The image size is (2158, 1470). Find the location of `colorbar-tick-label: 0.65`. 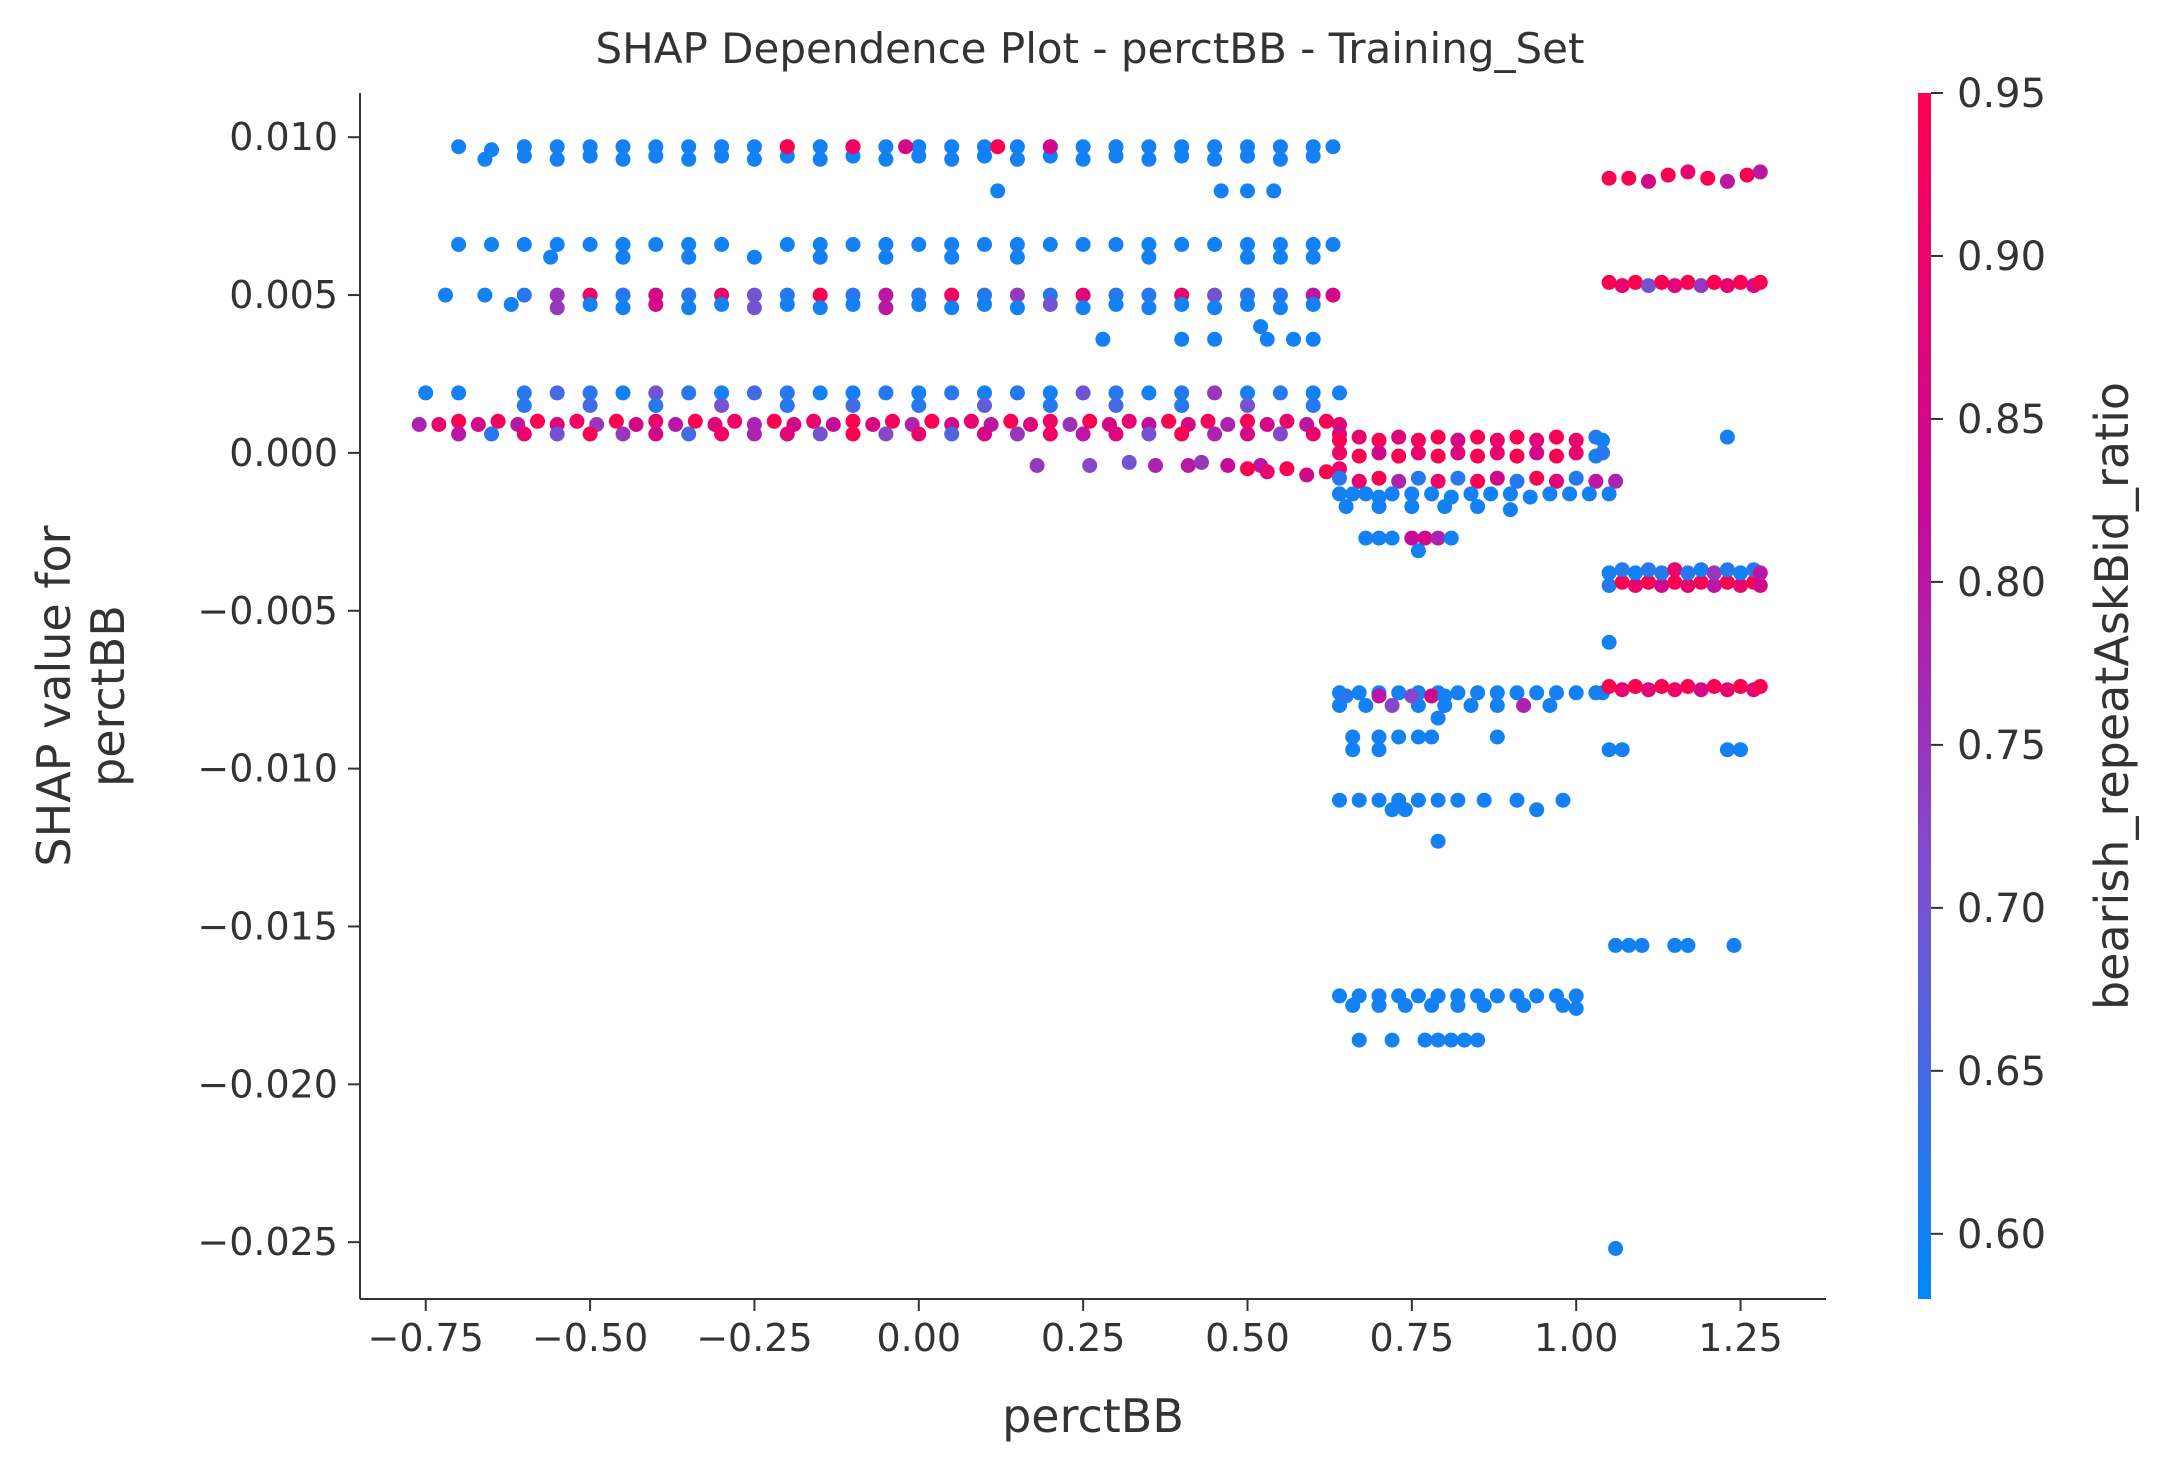

colorbar-tick-label: 0.65 is located at coordinates (2001, 1072).